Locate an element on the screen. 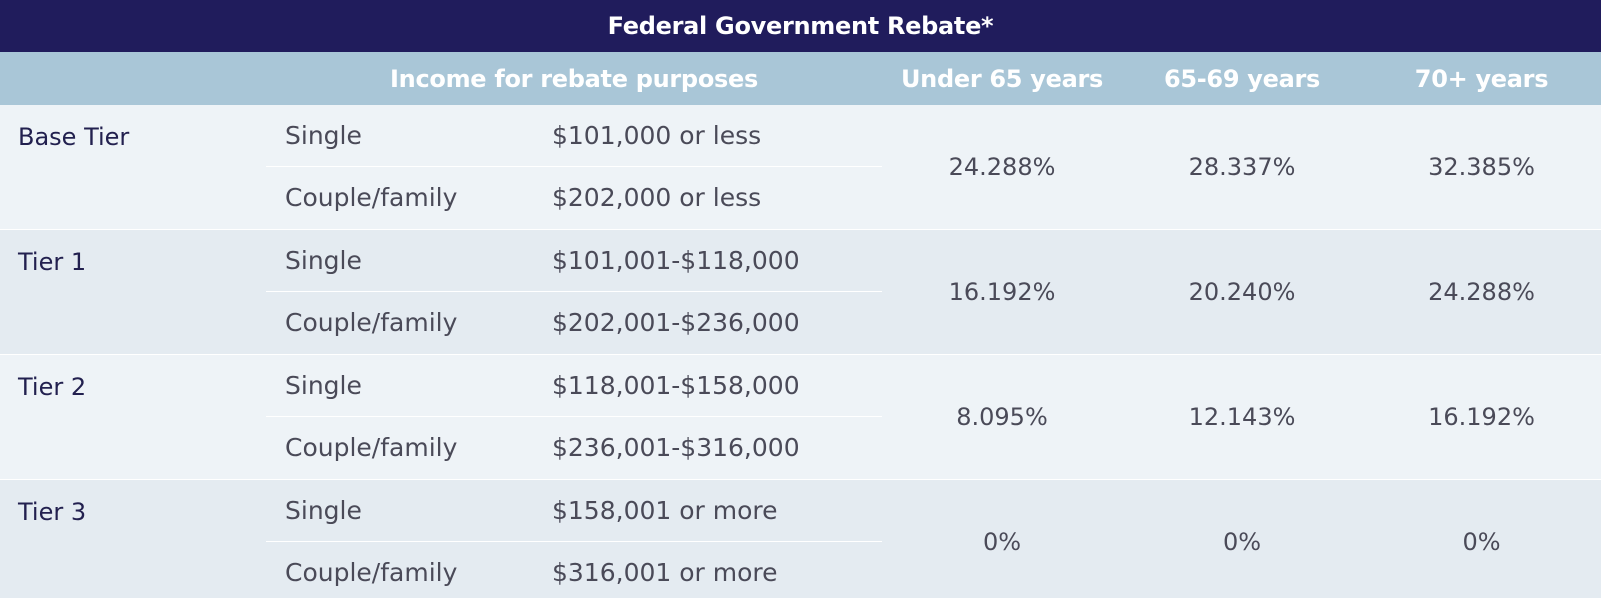 Image resolution: width=1601 pixels, height=598 pixels. header-65-69: 65-69 years is located at coordinates (1242, 78).